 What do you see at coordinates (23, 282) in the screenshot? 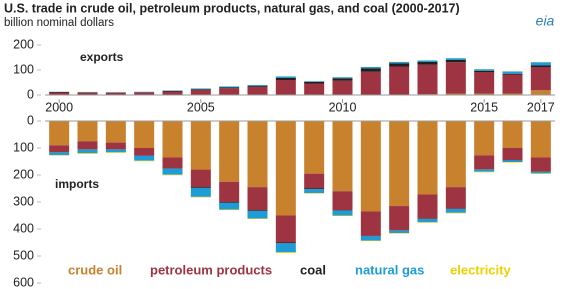
I see `y-tick-label: 600` at bounding box center [23, 282].